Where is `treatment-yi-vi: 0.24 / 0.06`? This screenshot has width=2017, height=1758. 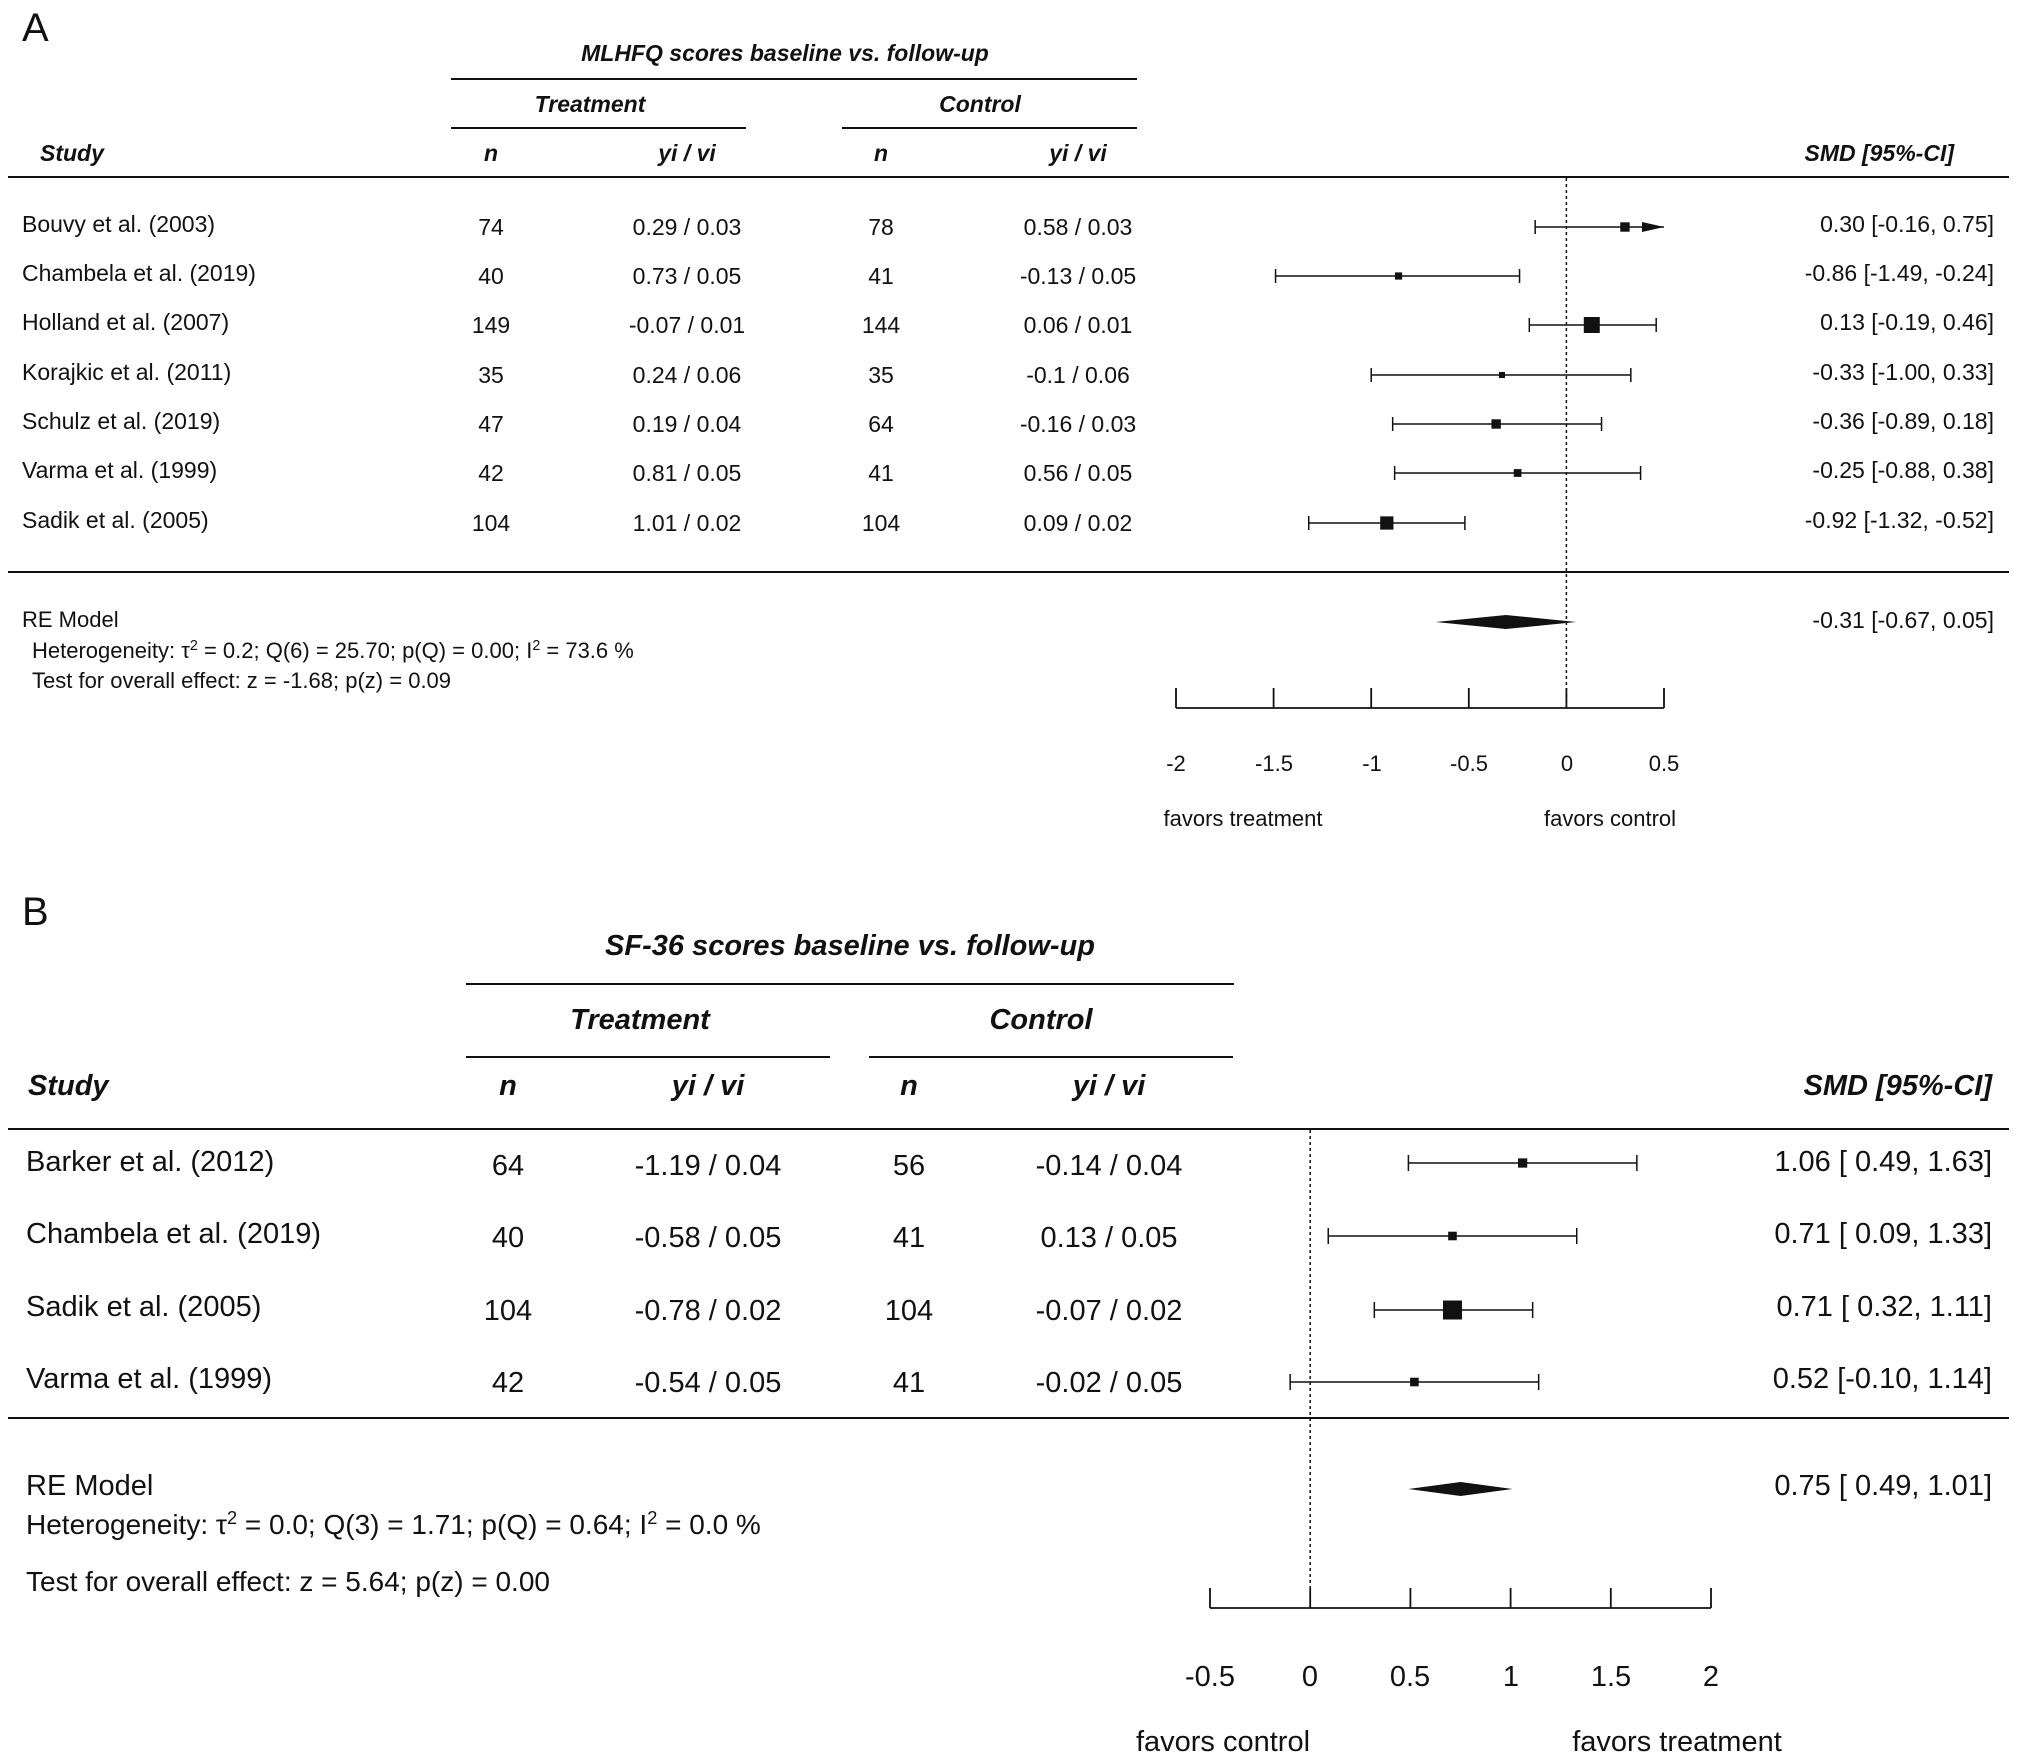
treatment-yi-vi: 0.24 / 0.06 is located at coordinates (687, 375).